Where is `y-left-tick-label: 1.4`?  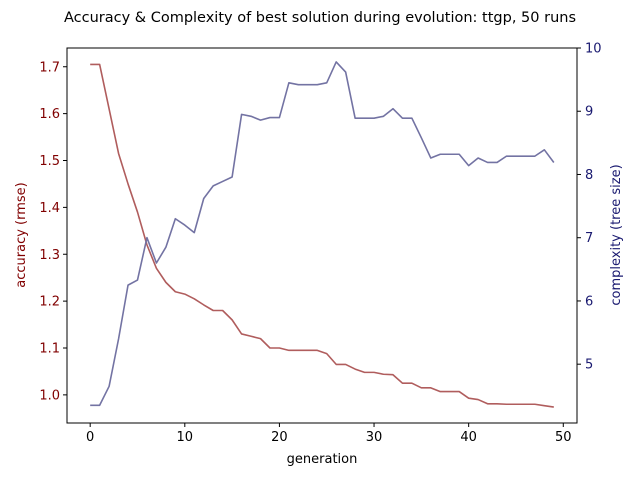 y-left-tick-label: 1.4 is located at coordinates (49, 208).